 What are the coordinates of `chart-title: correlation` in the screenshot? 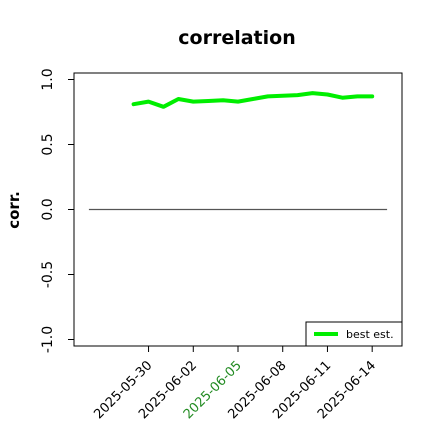 It's located at (236, 38).